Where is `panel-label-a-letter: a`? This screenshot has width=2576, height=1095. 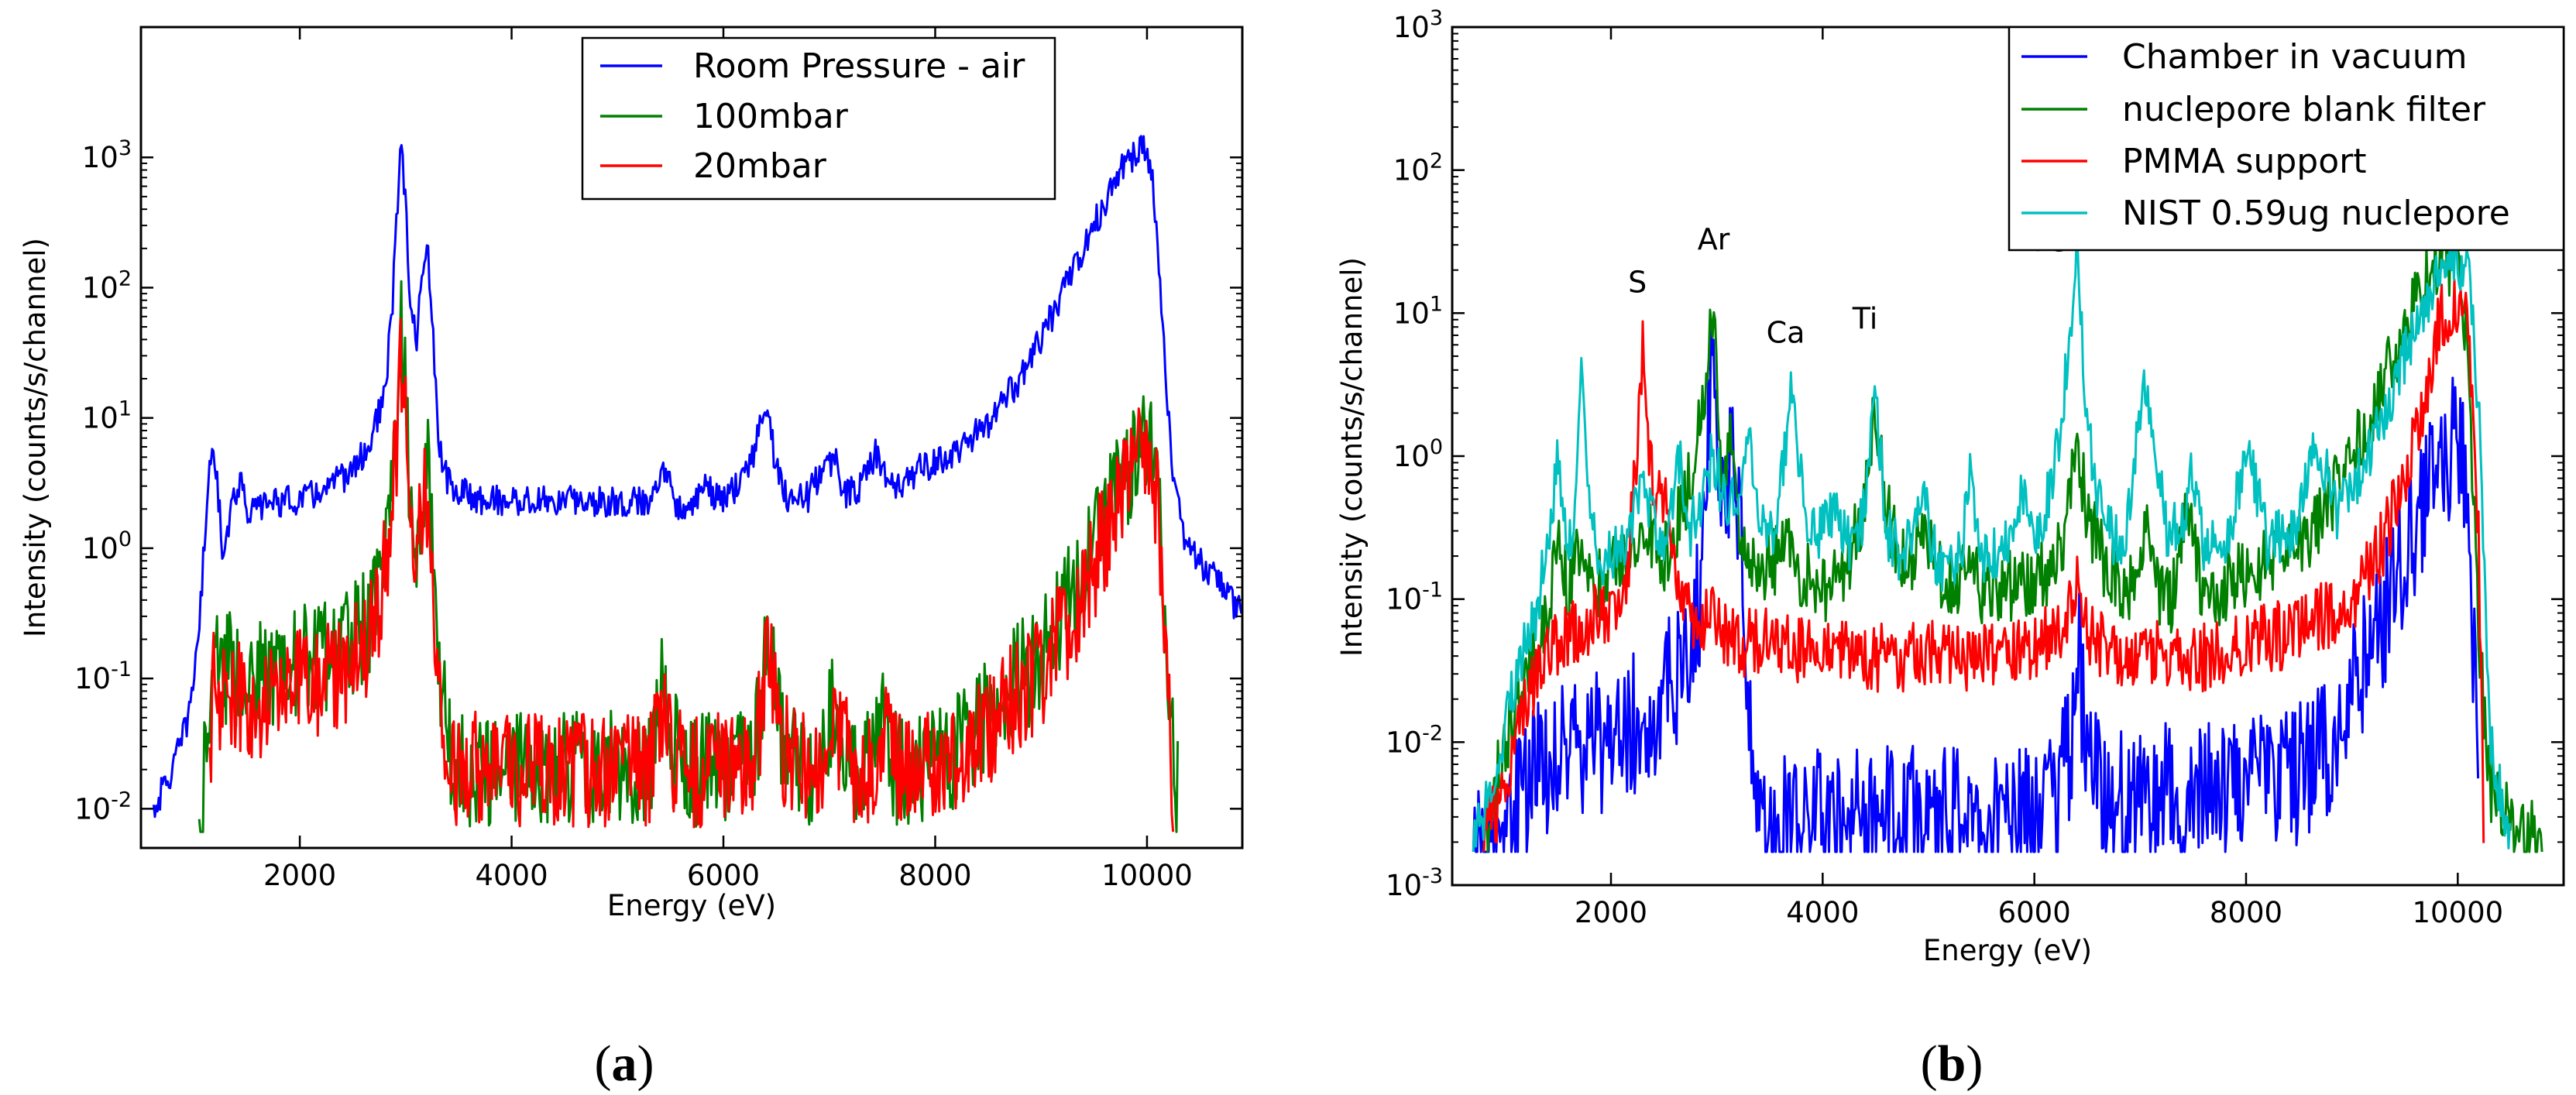 panel-label-a-letter: a is located at coordinates (624, 1063).